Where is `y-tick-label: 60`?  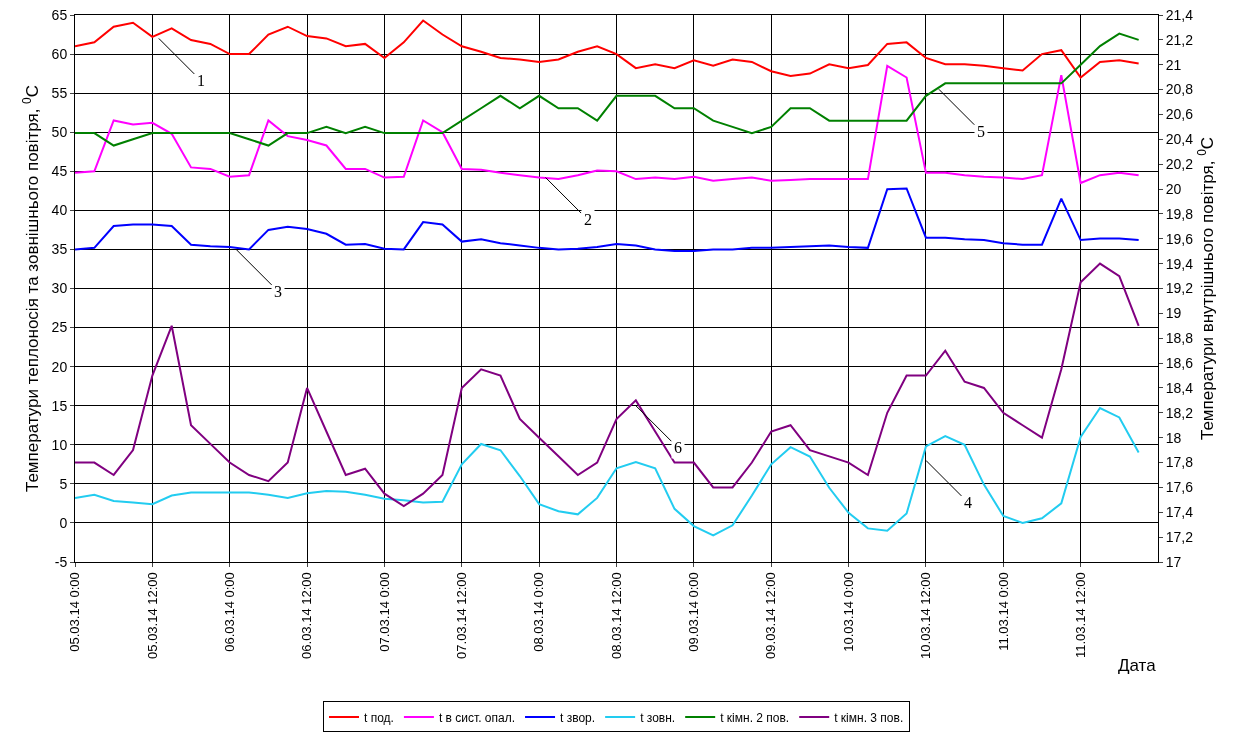 y-tick-label: 60 is located at coordinates (59, 53).